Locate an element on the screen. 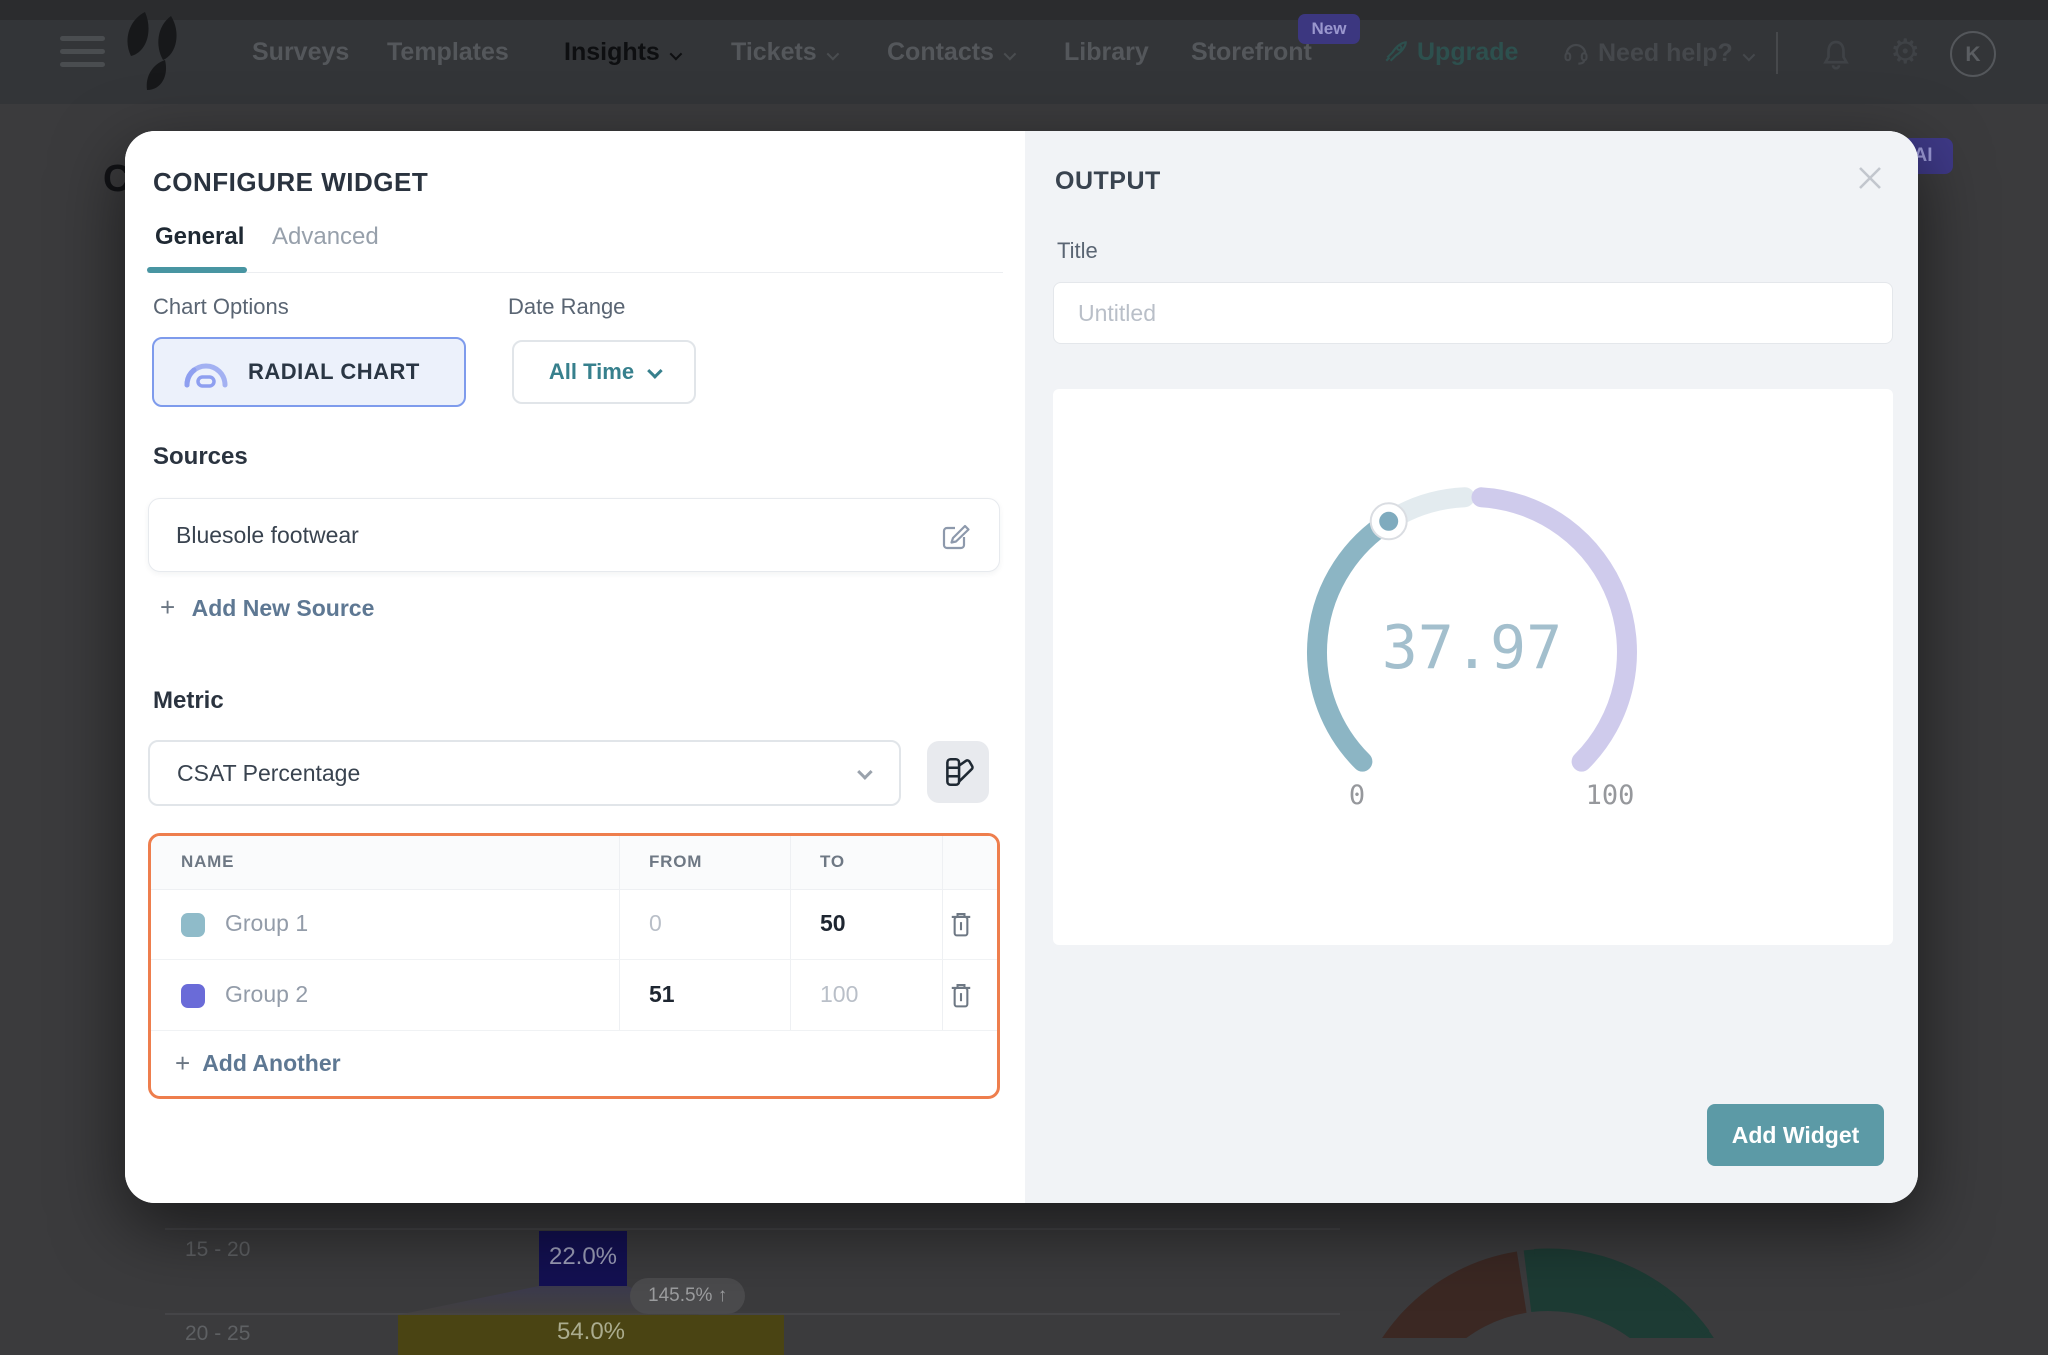 The height and width of the screenshot is (1355, 2048). to-value-input: 50 is located at coordinates (833, 923).